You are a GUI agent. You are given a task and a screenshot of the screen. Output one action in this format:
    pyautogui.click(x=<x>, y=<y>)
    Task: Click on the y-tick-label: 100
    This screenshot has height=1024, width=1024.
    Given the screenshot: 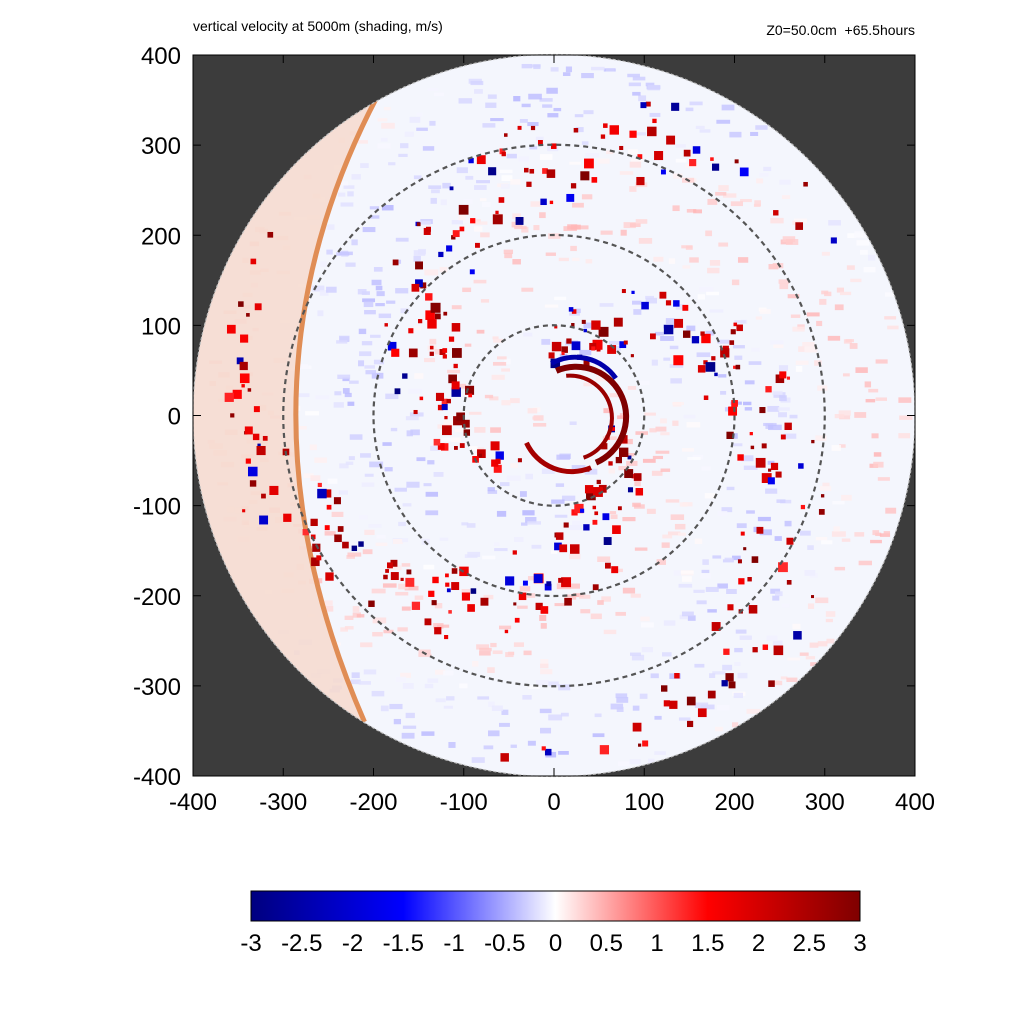 What is the action you would take?
    pyautogui.click(x=161, y=326)
    